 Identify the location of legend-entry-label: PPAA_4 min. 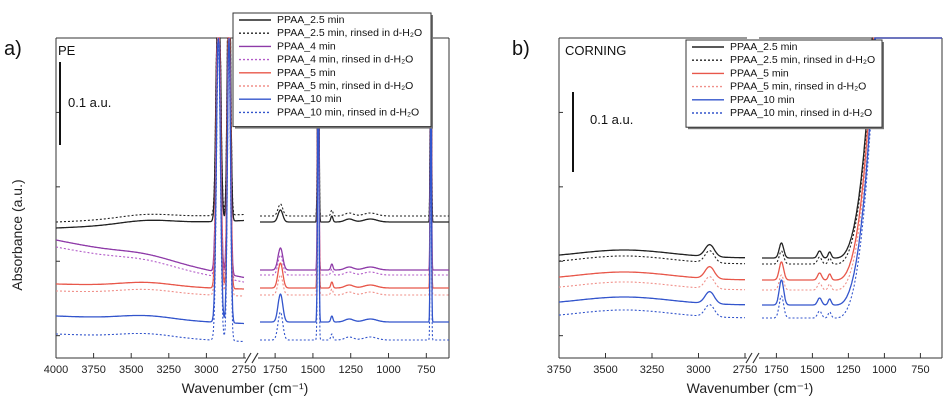
(306, 46).